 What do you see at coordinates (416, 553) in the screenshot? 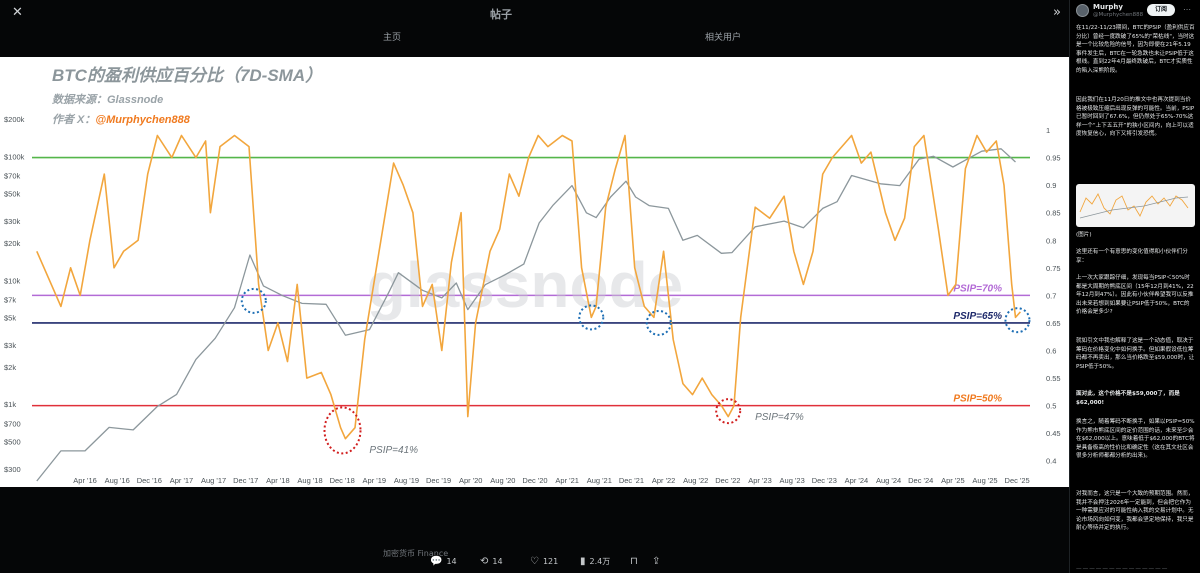
I see `bg-bottom-item: 加密货币 Finance` at bounding box center [416, 553].